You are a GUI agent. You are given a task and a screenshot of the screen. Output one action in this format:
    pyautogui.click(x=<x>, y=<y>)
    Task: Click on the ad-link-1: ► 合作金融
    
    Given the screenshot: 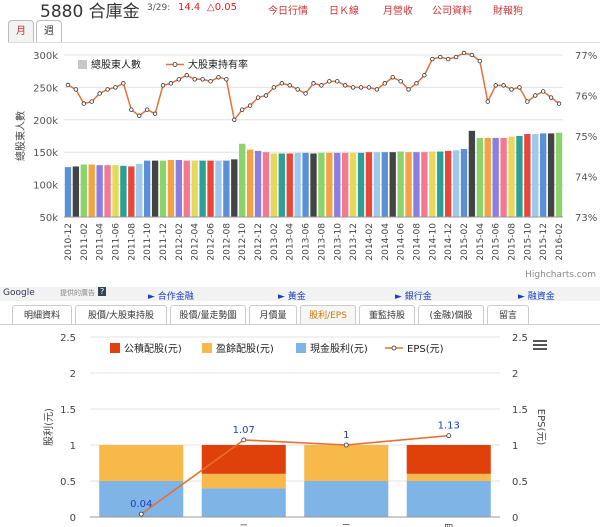 What is the action you would take?
    pyautogui.click(x=171, y=297)
    